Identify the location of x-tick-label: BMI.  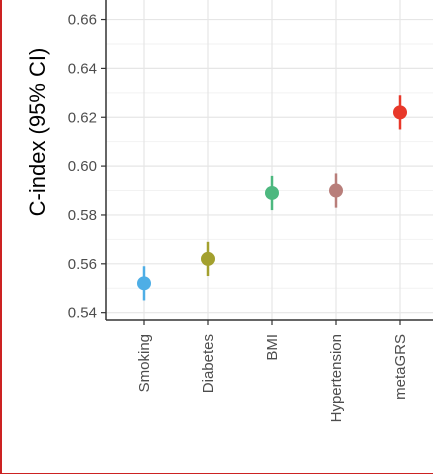
(272, 347).